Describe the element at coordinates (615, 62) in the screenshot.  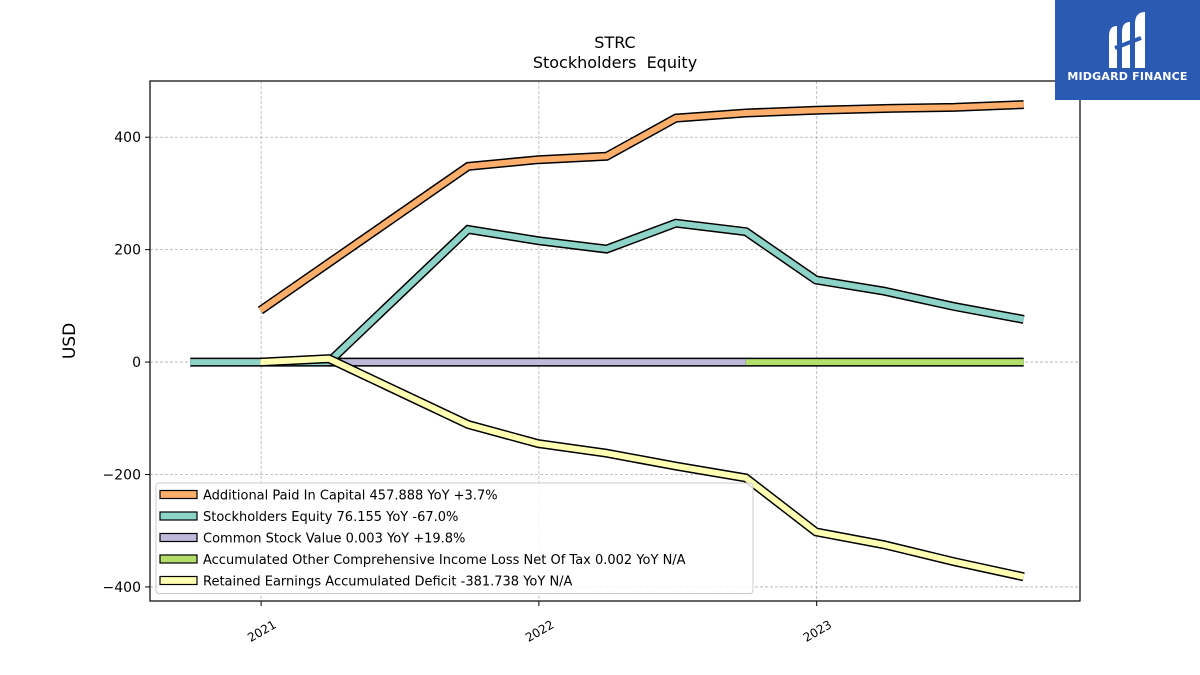
I see `chart-subtitle: Stockholders Equity` at that location.